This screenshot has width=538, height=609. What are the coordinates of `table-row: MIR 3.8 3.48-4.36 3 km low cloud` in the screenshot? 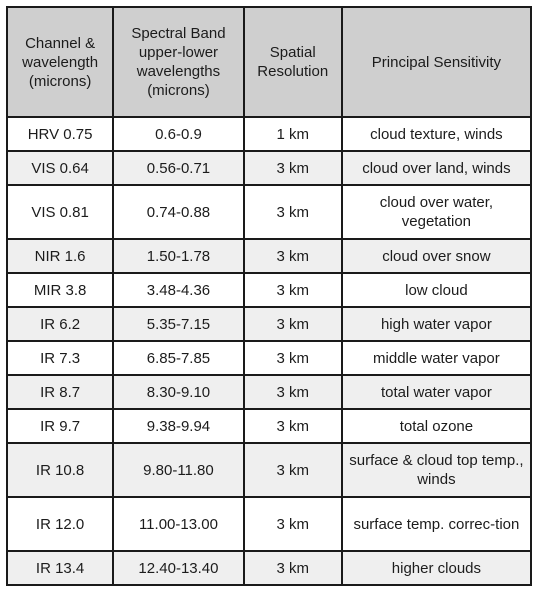 It's located at (269, 290).